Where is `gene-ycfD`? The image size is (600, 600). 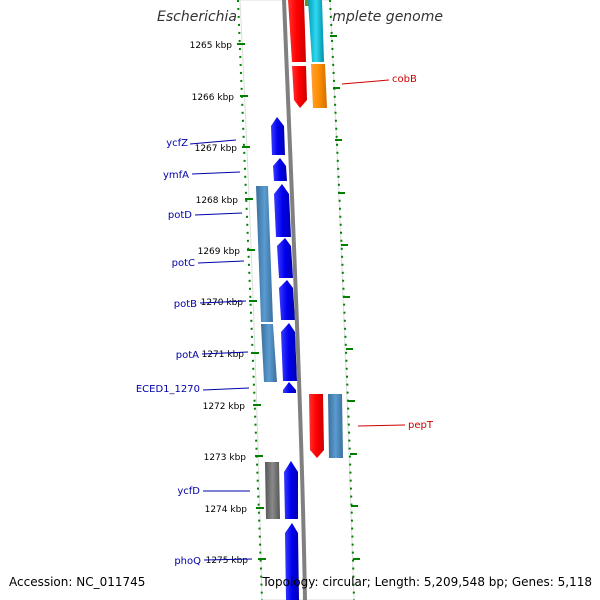
gene-ycfD is located at coordinates (291, 490).